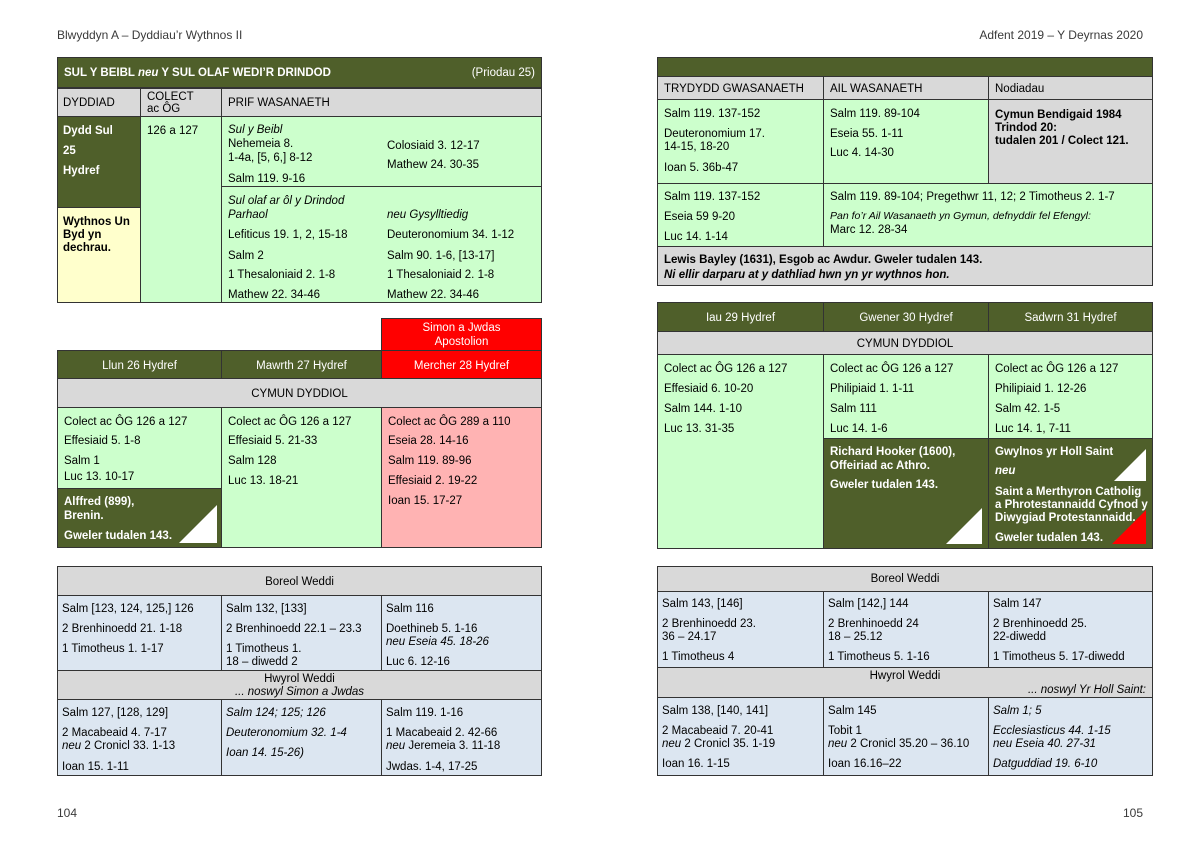  Describe the element at coordinates (905, 343) in the screenshot. I see `cymun-dyddiol-bar-right: CYMUN DYDDIOL` at that location.